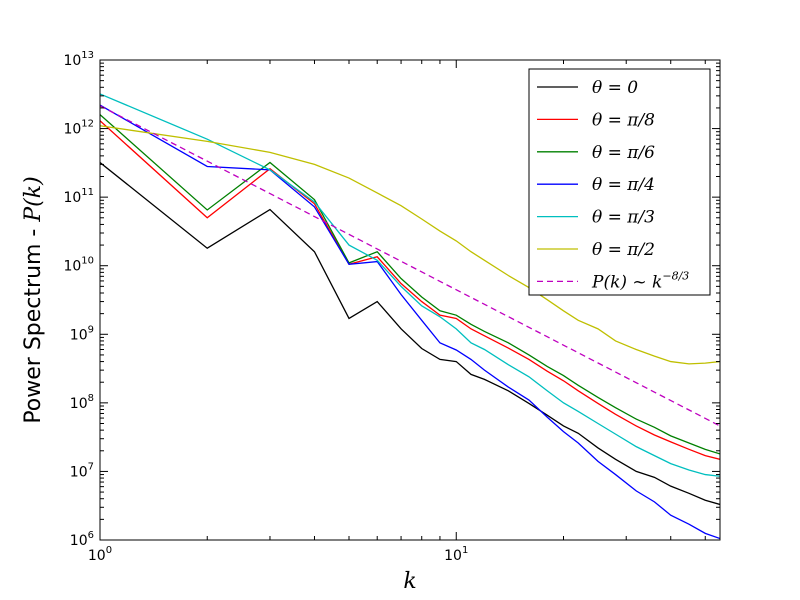  What do you see at coordinates (100, 554) in the screenshot?
I see `x-tick-label: 10⁰` at bounding box center [100, 554].